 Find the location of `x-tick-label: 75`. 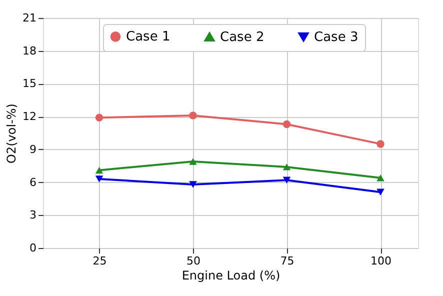

x-tick-label: 75 is located at coordinates (287, 261).